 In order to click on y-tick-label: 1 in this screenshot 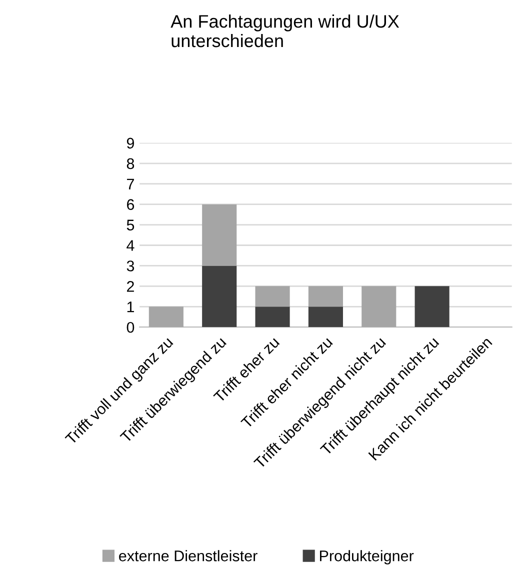, I will do `click(130, 307)`.